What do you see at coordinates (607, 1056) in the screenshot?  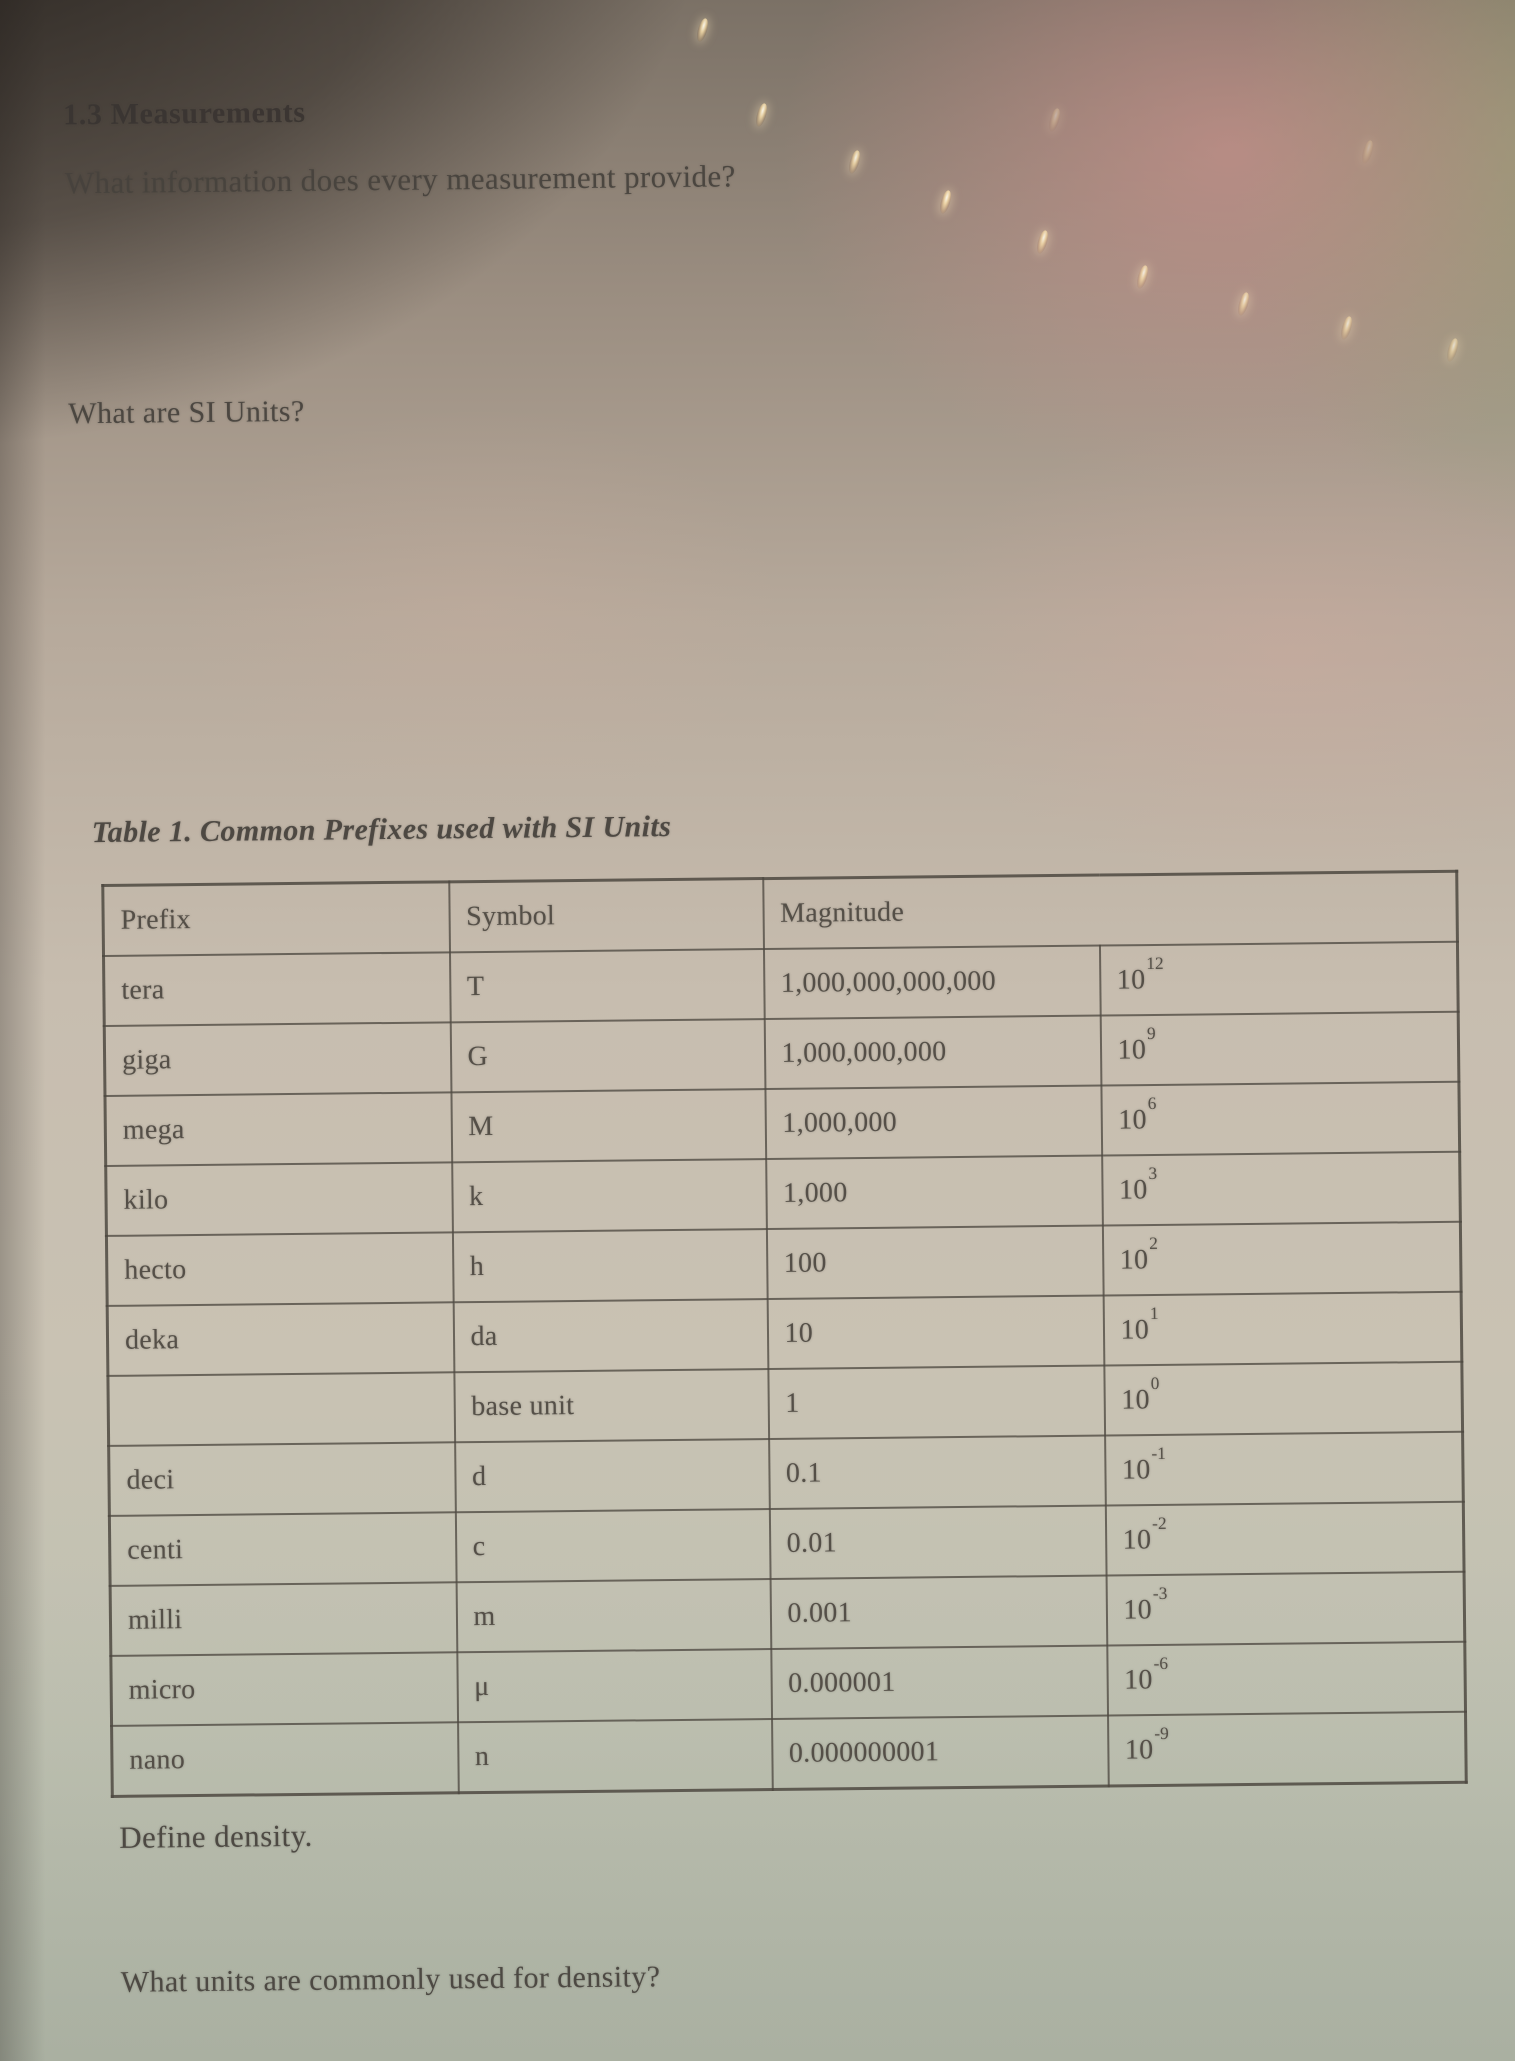 I see `cell-symbol: G` at bounding box center [607, 1056].